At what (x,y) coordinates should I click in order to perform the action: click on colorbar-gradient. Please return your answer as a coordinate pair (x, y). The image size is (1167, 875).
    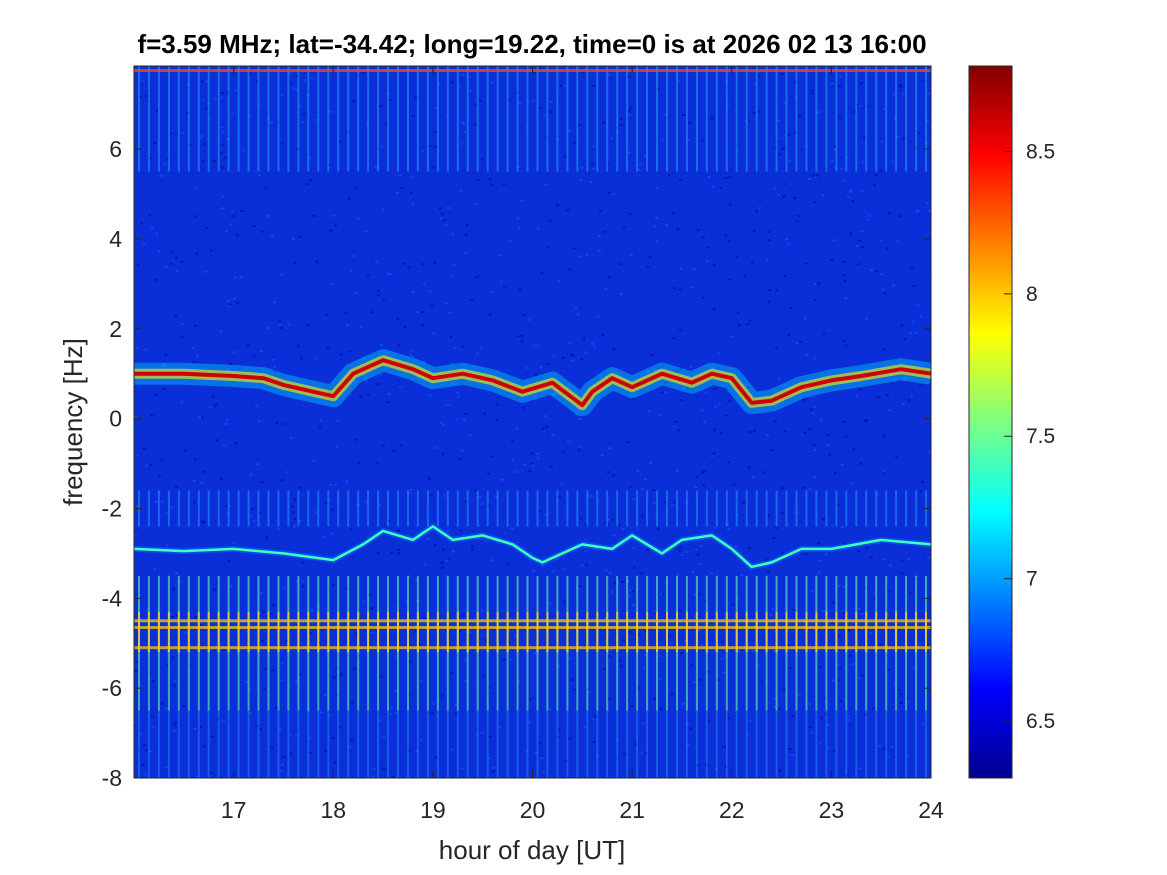
    Looking at the image, I should click on (990, 422).